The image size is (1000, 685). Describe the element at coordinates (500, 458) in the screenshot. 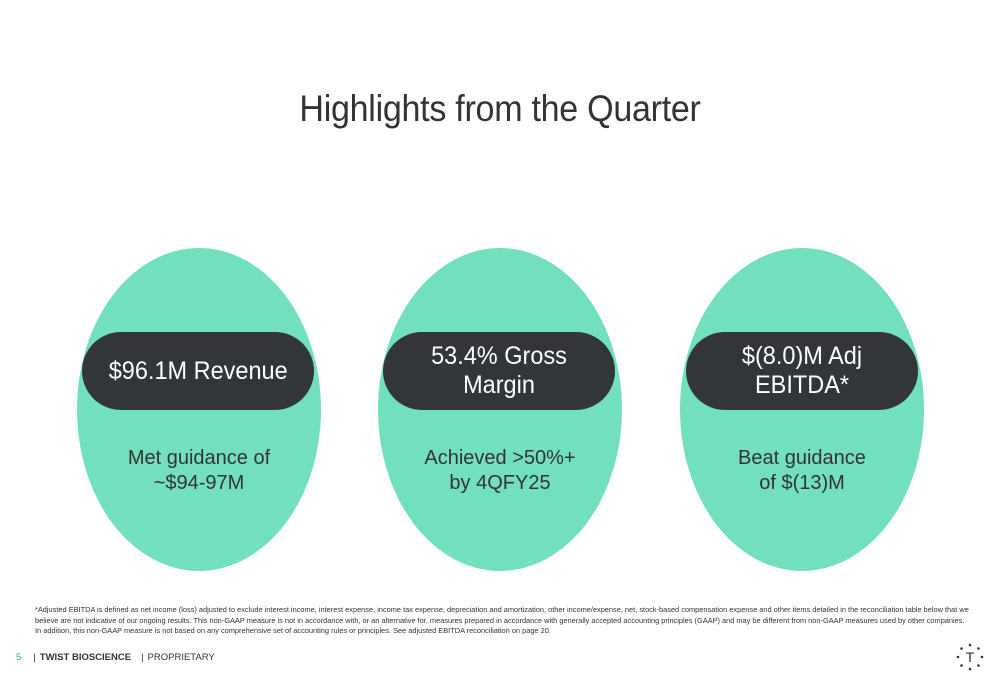

I see `note-gross-margin-line1: Achieved >50%+` at that location.